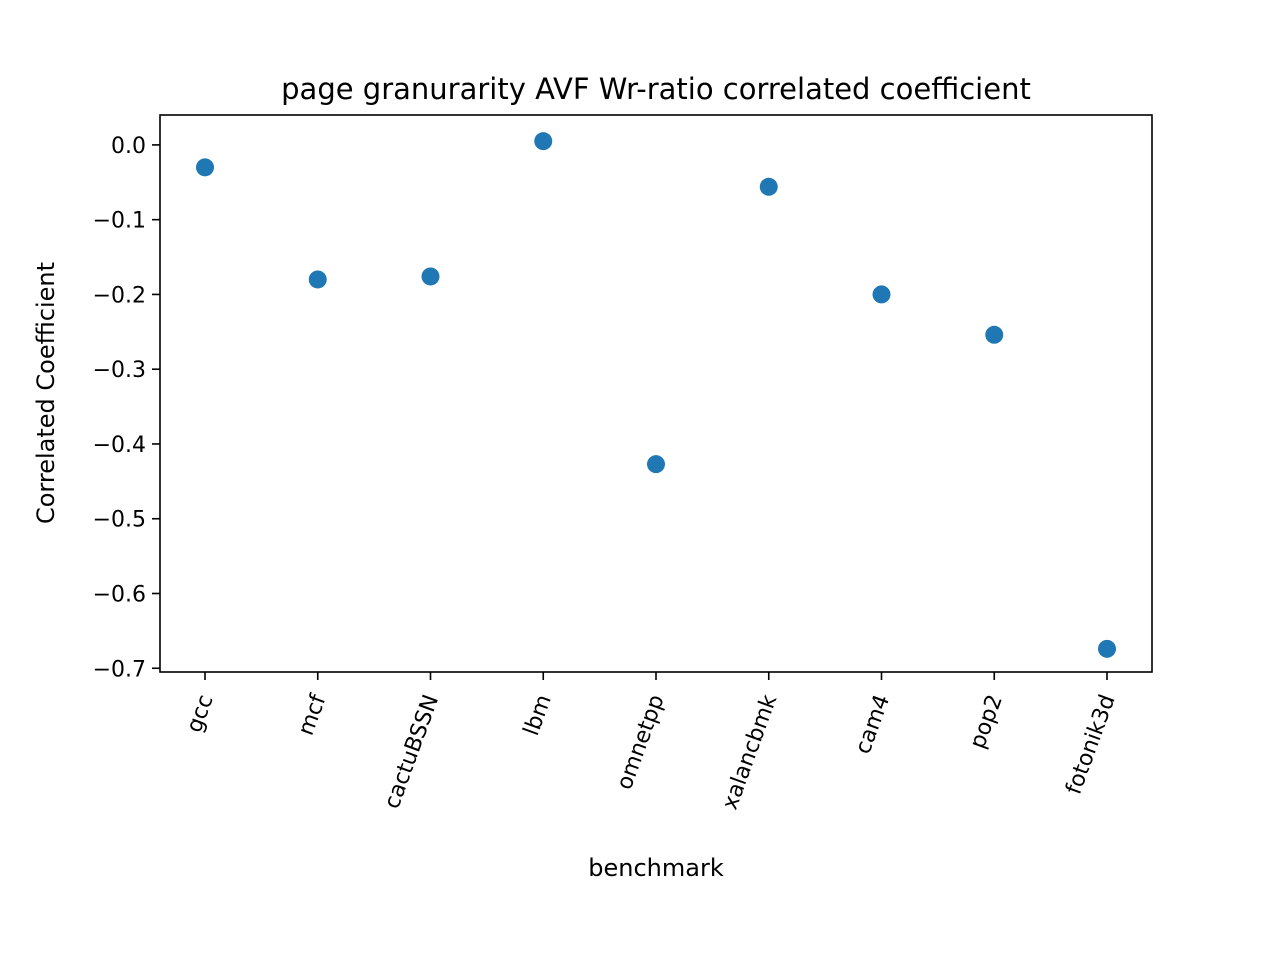 This screenshot has width=1280, height=960. I want to click on y-tick-label: −0.6, so click(119, 594).